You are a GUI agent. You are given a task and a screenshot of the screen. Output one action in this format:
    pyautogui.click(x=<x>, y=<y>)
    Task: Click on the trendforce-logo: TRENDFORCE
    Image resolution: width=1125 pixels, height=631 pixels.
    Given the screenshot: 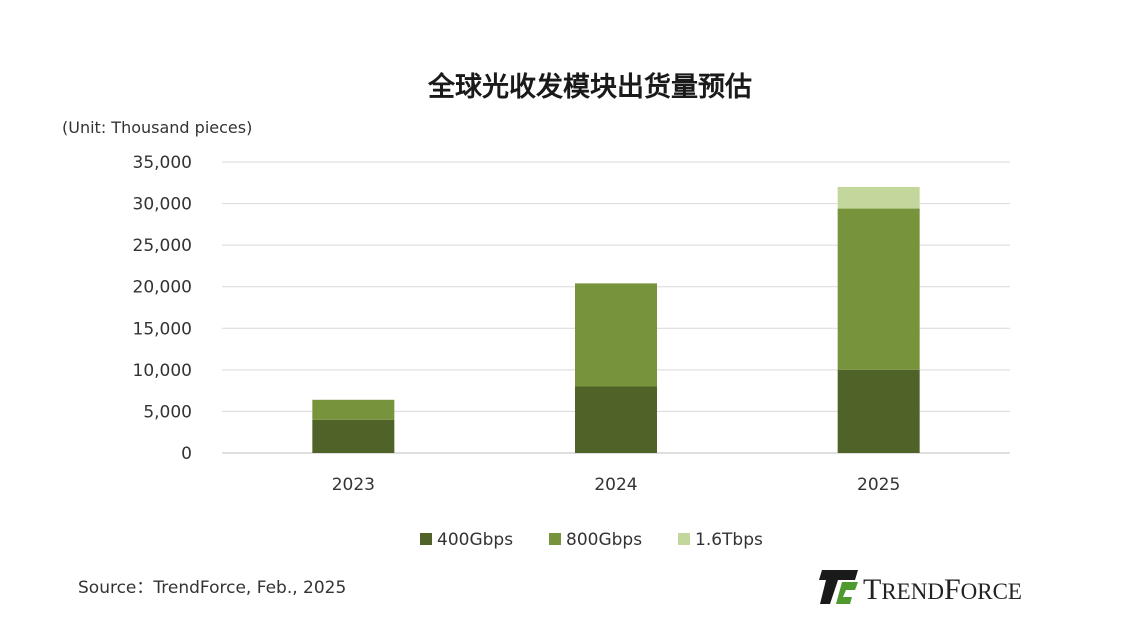 What is the action you would take?
    pyautogui.click(x=920, y=588)
    